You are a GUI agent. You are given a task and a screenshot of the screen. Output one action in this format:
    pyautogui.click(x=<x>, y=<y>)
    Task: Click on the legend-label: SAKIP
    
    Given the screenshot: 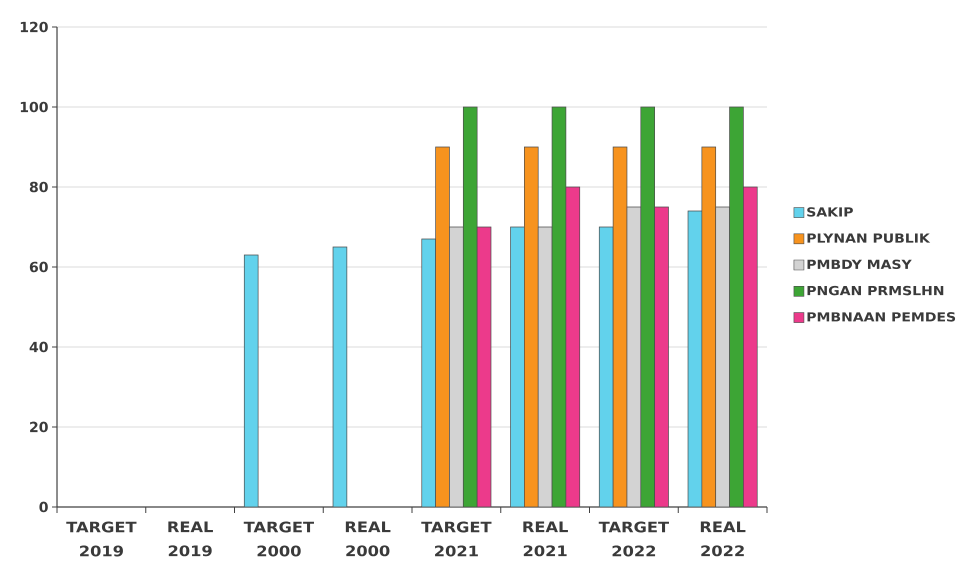 What is the action you would take?
    pyautogui.click(x=830, y=212)
    